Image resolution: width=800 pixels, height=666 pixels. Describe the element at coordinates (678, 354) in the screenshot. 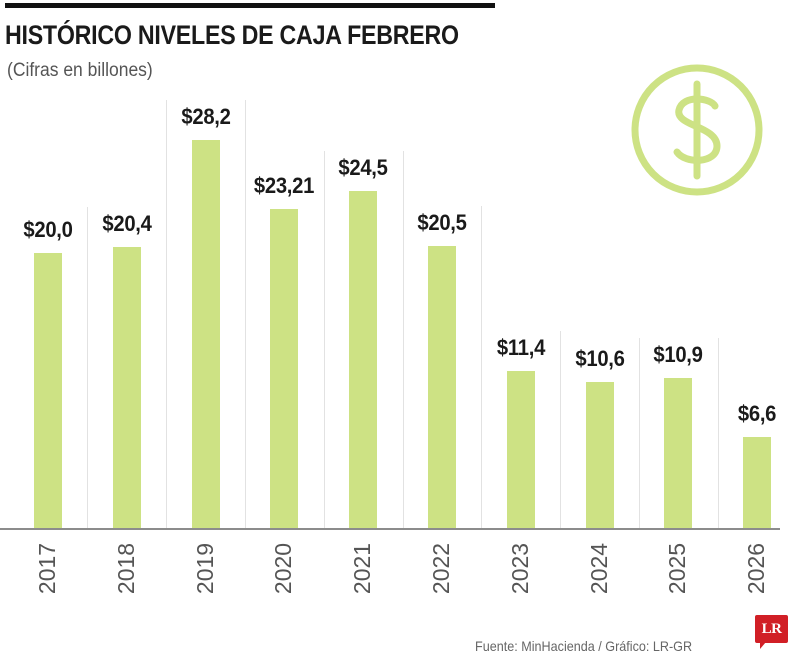

I see `value-label: $10,9` at that location.